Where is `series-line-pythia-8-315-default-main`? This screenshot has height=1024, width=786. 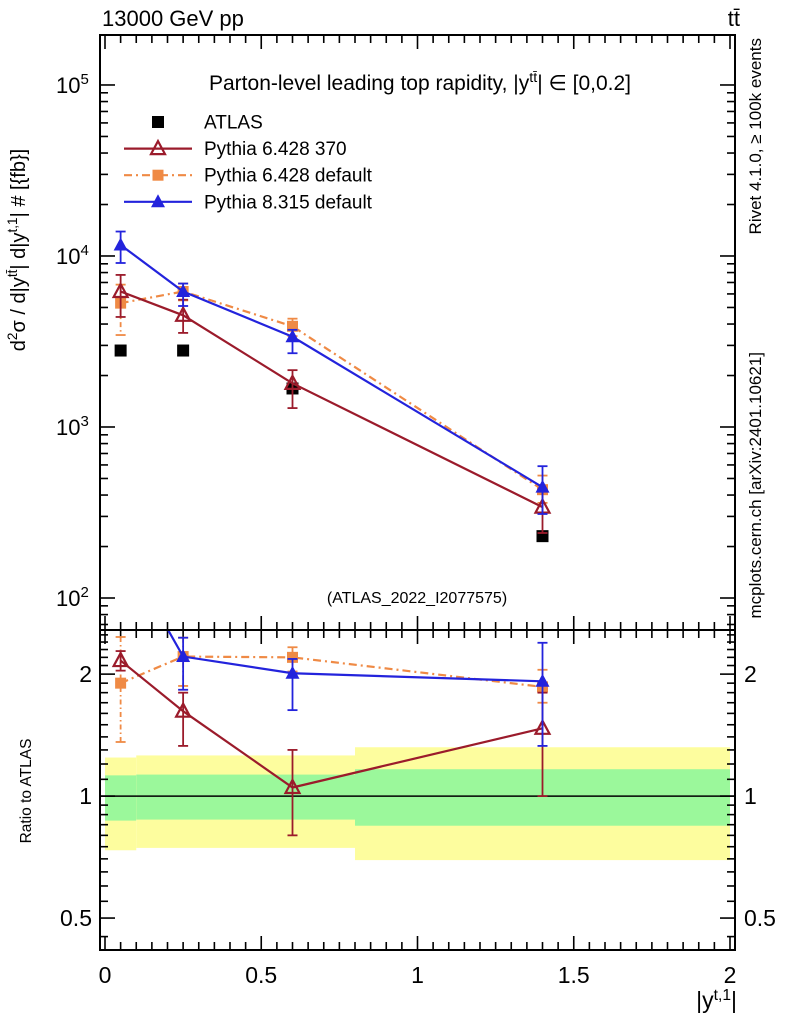
series-line-pythia-8-315-default-main is located at coordinates (331, 366).